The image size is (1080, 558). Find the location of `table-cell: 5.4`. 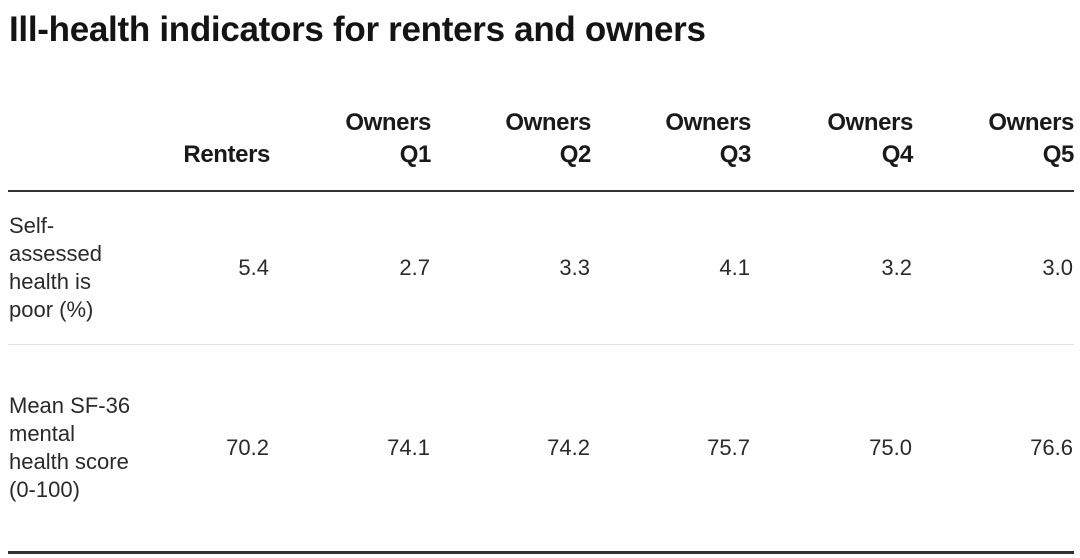

table-cell: 5.4 is located at coordinates (253, 267).